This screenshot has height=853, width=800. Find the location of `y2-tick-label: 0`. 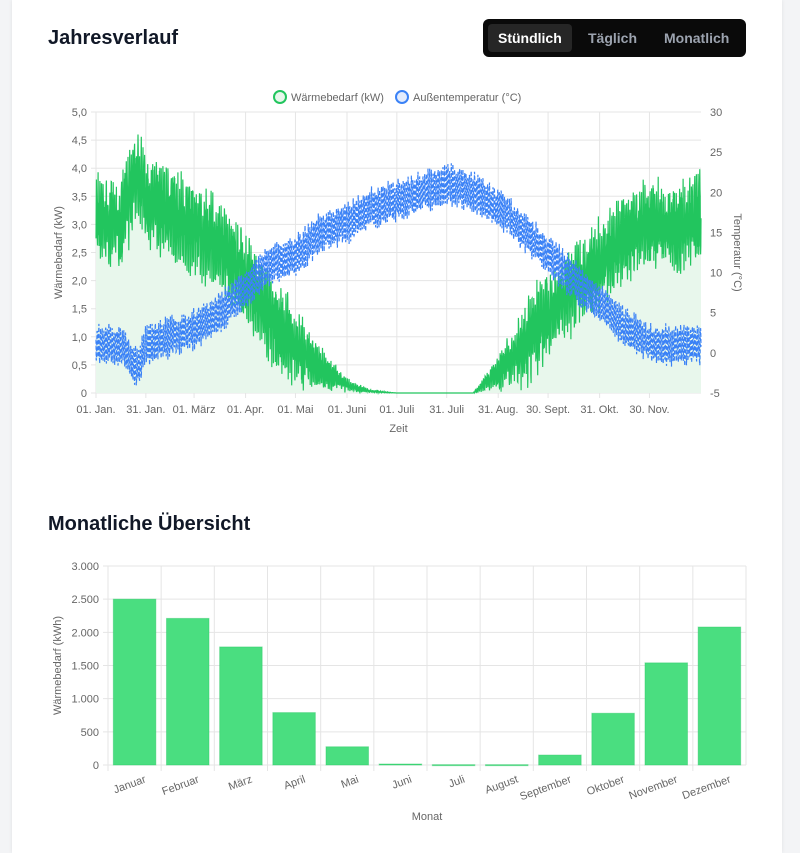

y2-tick-label: 0 is located at coordinates (713, 354).